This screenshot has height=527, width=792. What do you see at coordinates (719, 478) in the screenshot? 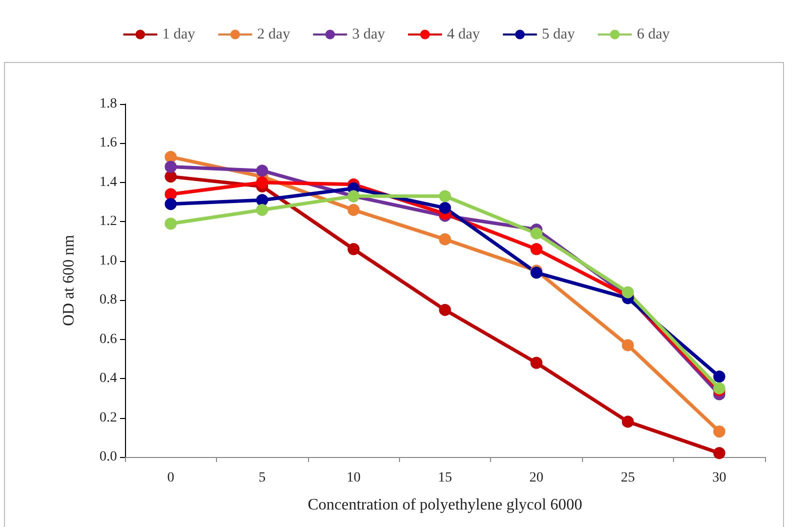
I see `x-tick-label: 30` at bounding box center [719, 478].